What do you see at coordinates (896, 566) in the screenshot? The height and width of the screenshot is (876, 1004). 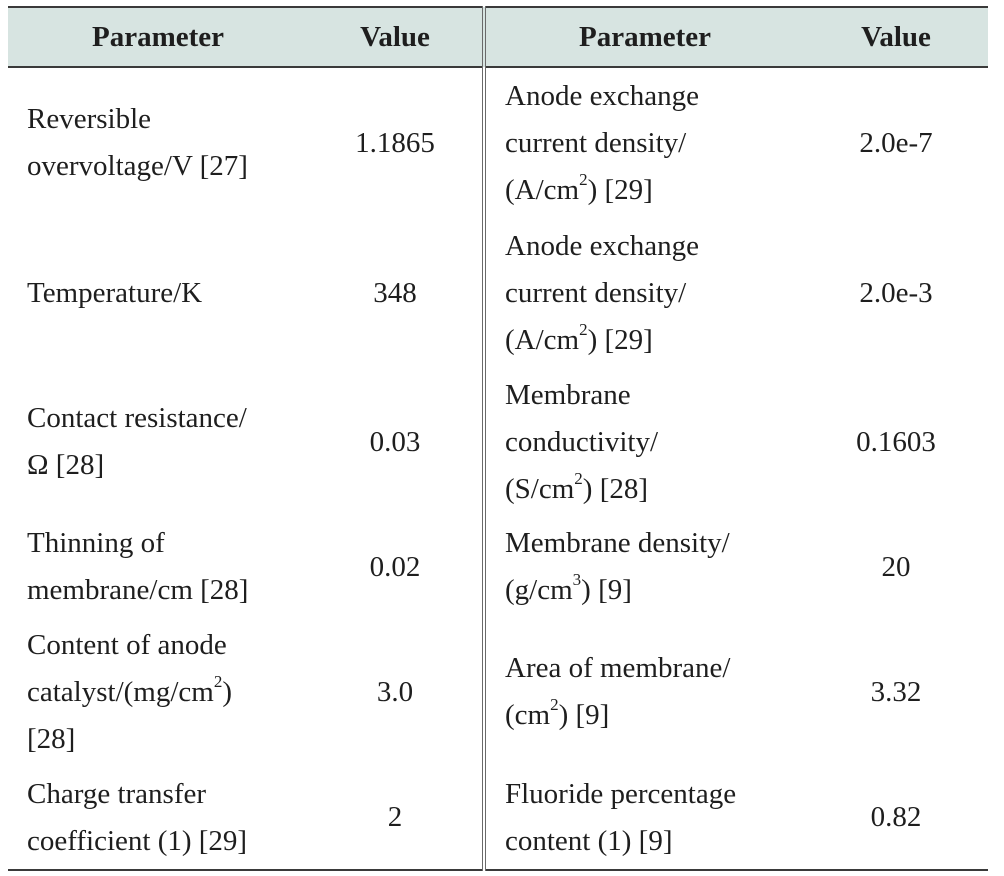 I see `value-cell-right: 20` at bounding box center [896, 566].